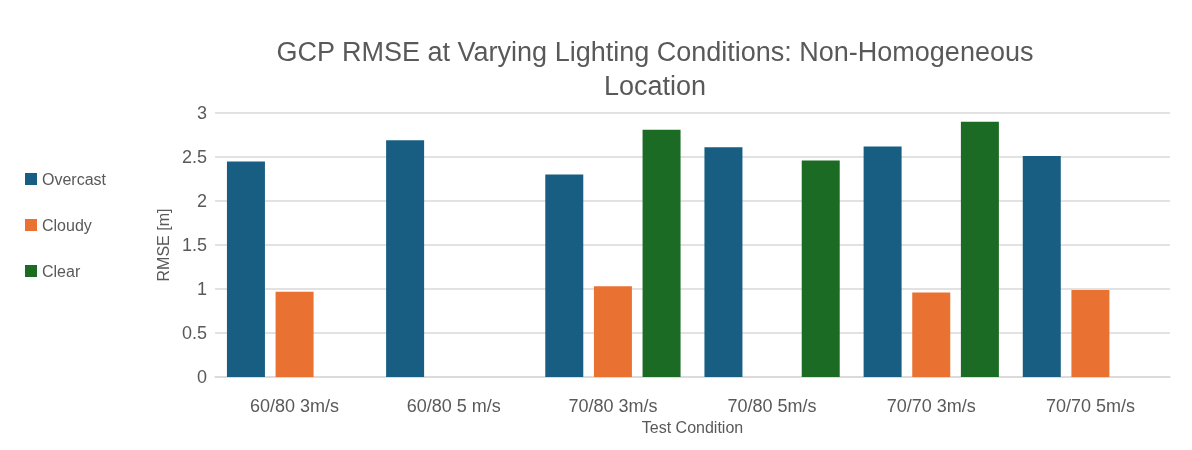 The width and height of the screenshot is (1192, 450). What do you see at coordinates (692, 428) in the screenshot?
I see `x-axis-title: Test Condition` at bounding box center [692, 428].